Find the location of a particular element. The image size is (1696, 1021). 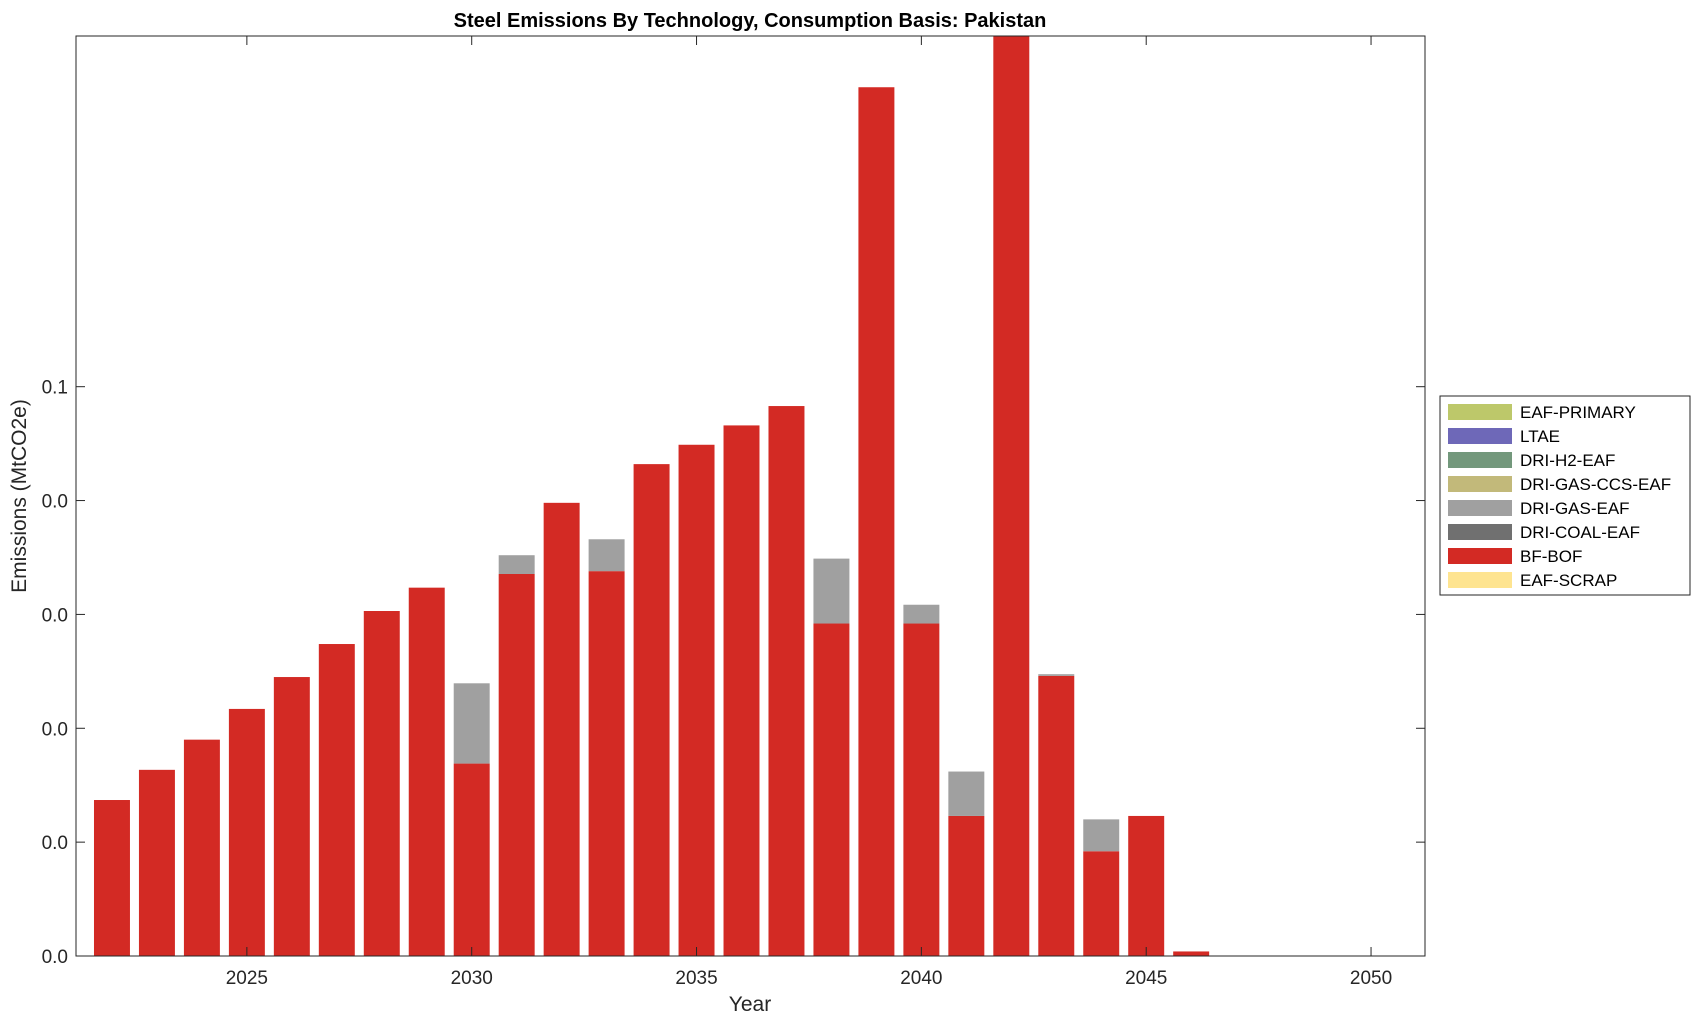

x-tick-label: 2035 is located at coordinates (696, 978).